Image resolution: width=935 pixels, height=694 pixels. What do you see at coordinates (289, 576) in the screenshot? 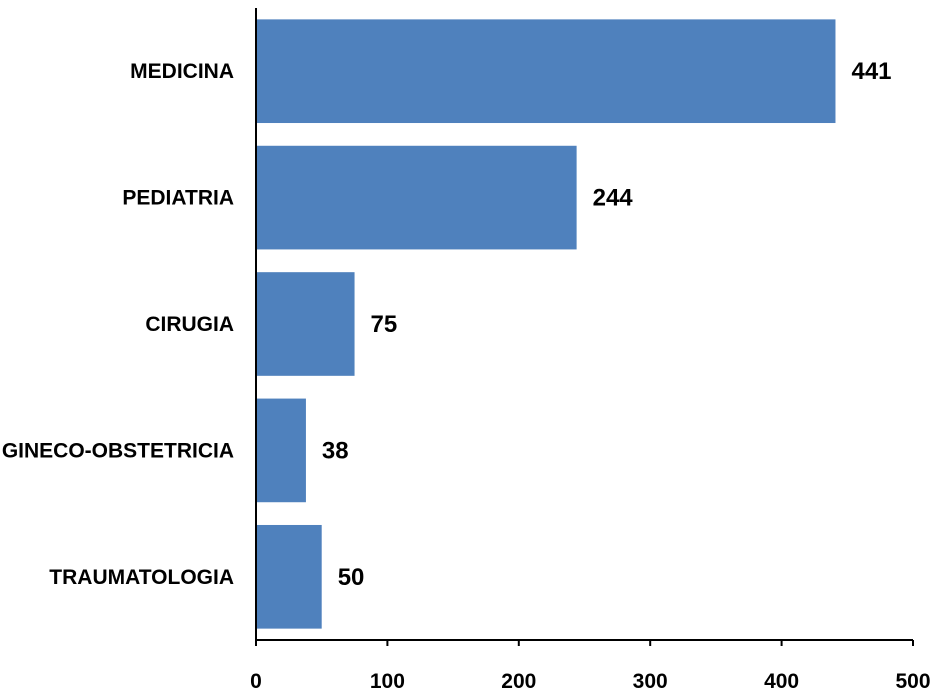
I see `bar-traumatologia` at bounding box center [289, 576].